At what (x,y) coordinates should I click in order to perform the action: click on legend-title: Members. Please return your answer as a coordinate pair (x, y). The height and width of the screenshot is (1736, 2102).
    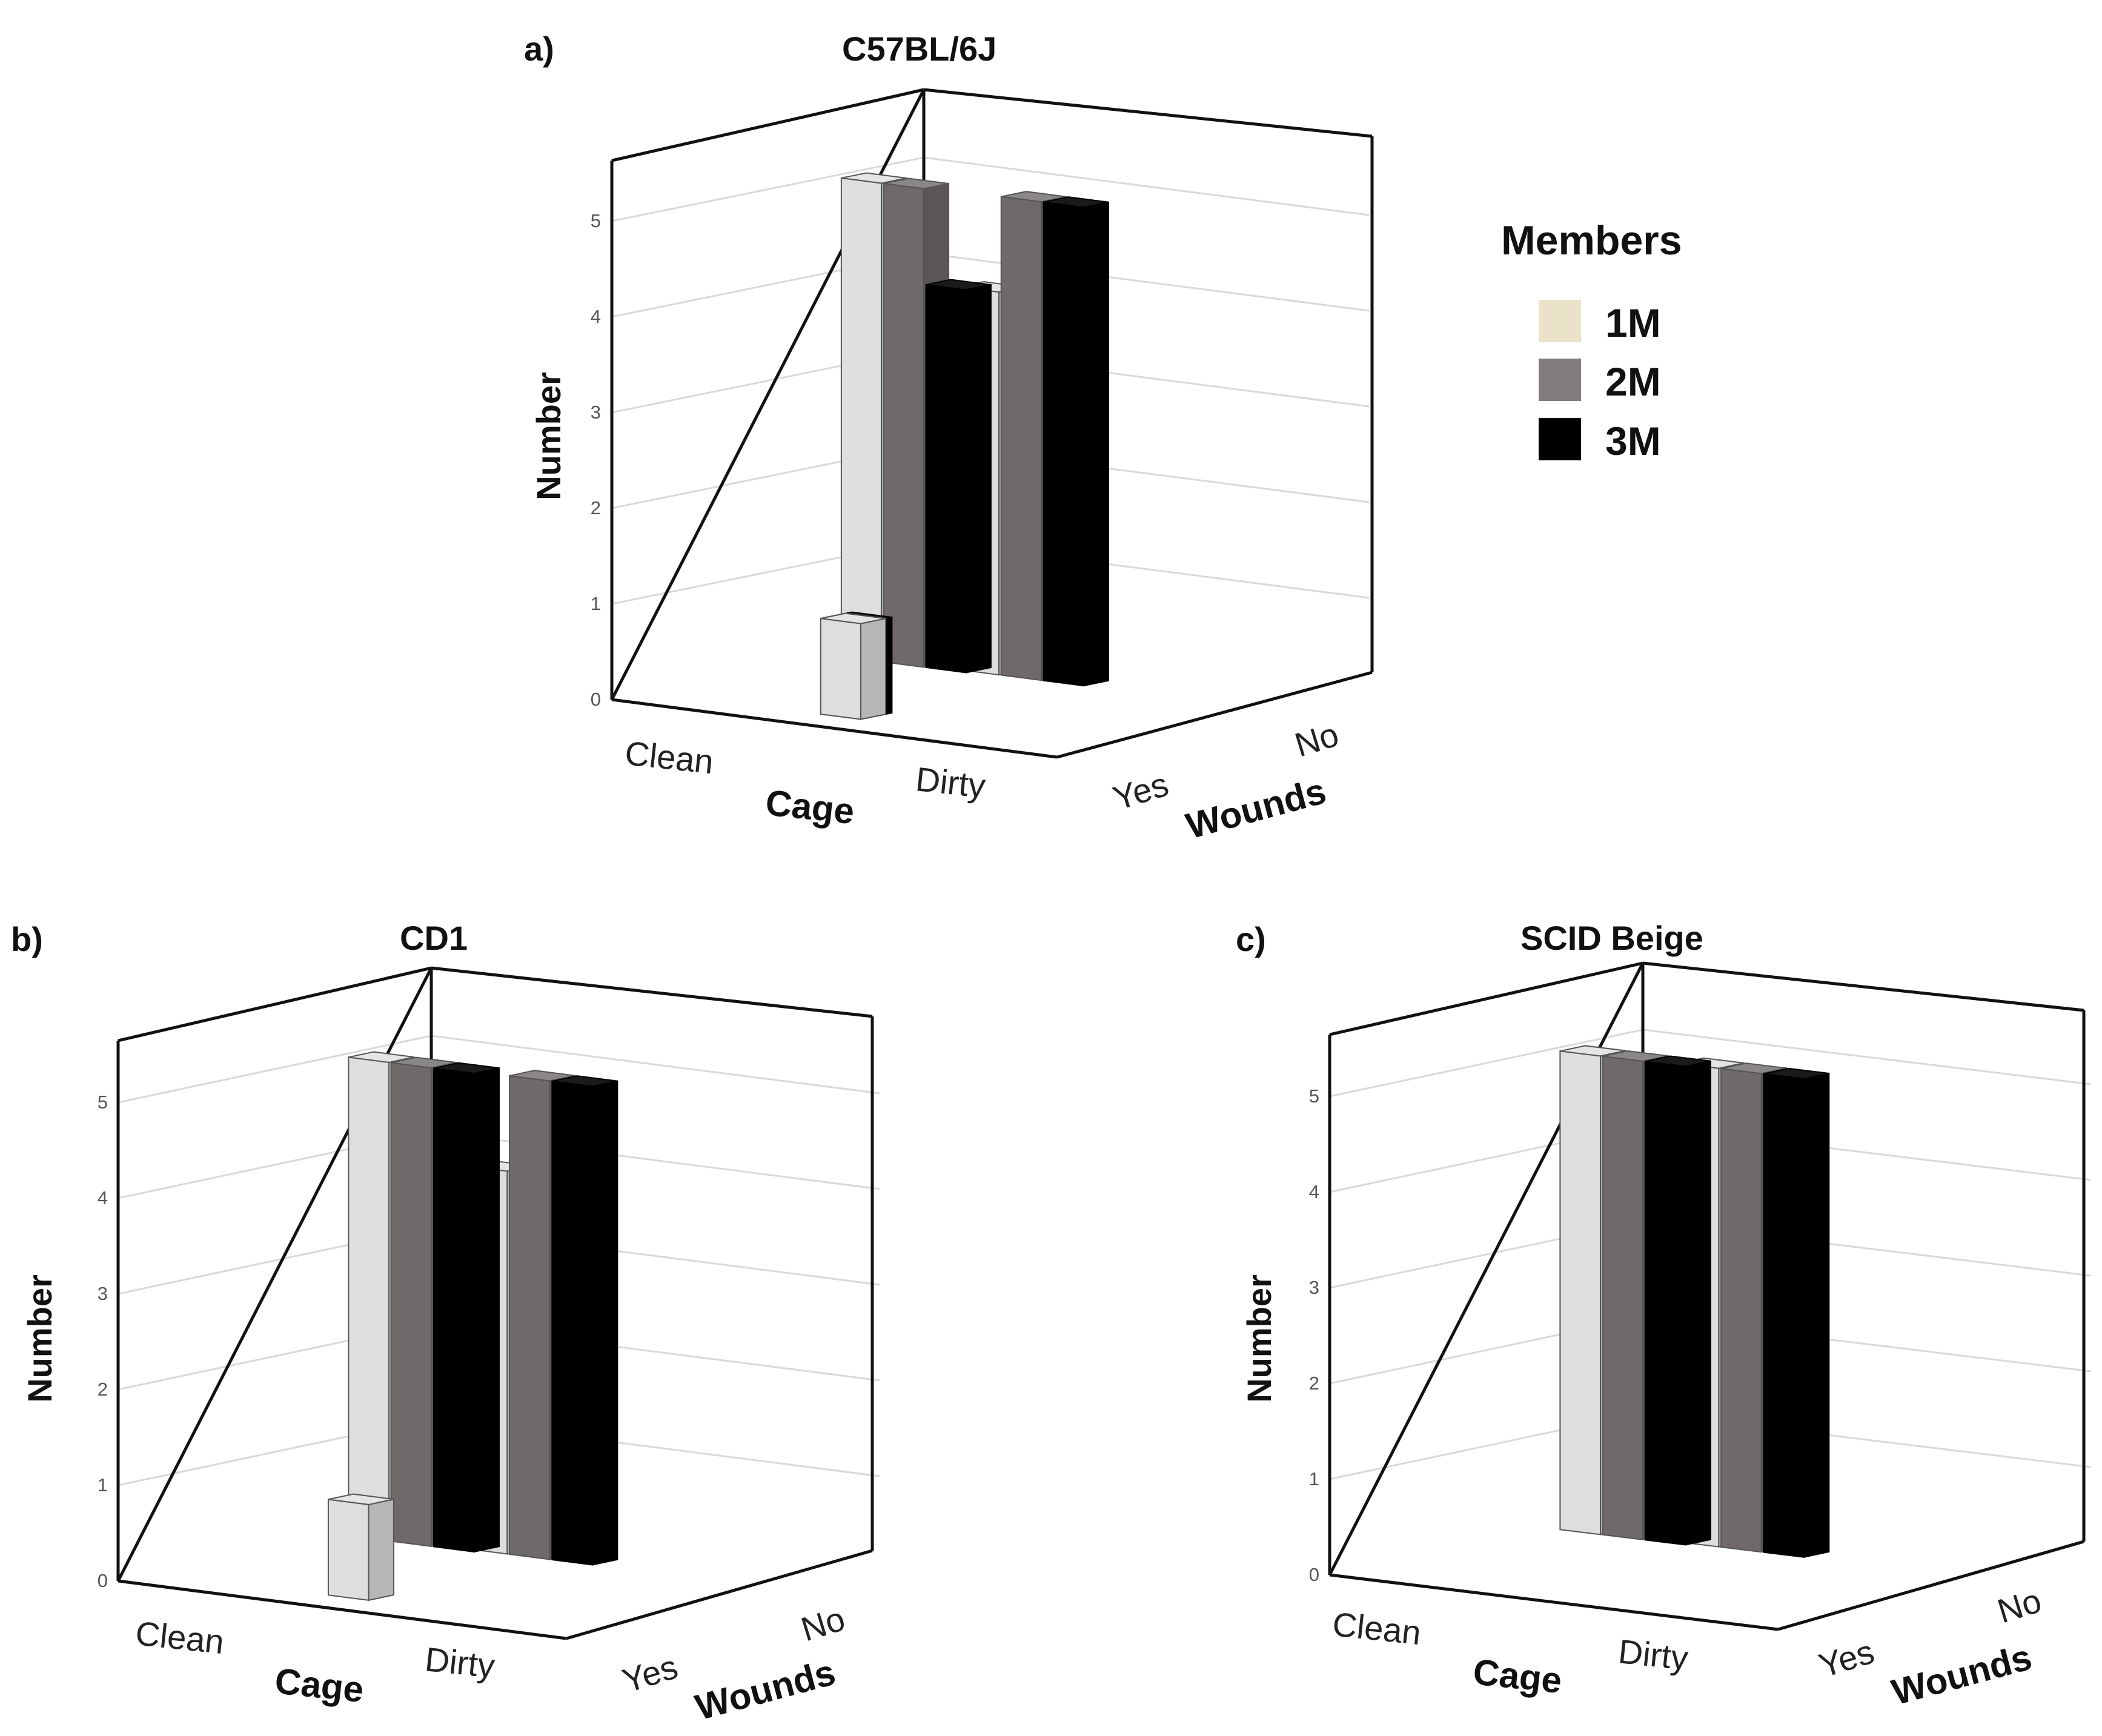
    Looking at the image, I should click on (1591, 240).